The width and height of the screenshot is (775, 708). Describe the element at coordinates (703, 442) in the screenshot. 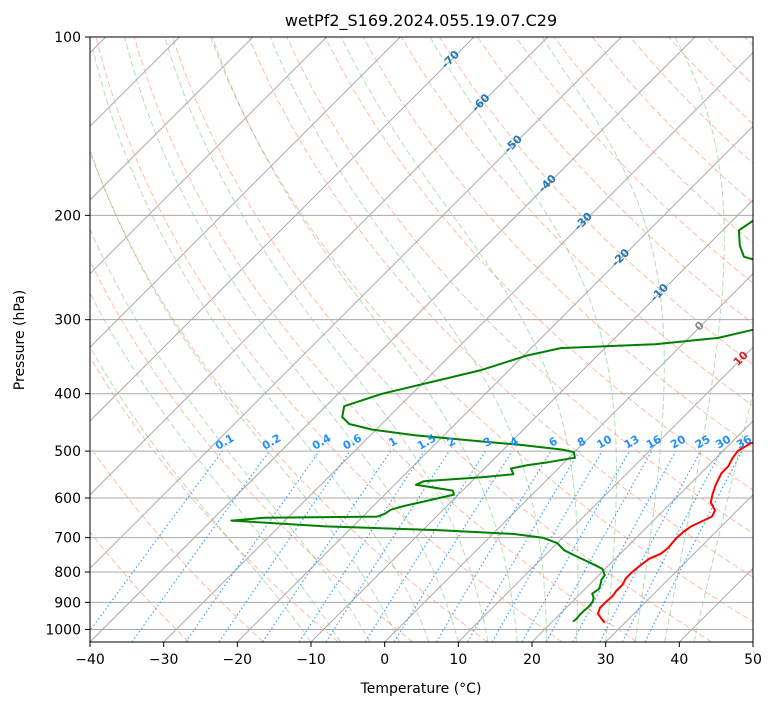

I see `mixing-ratio-label: 25` at that location.